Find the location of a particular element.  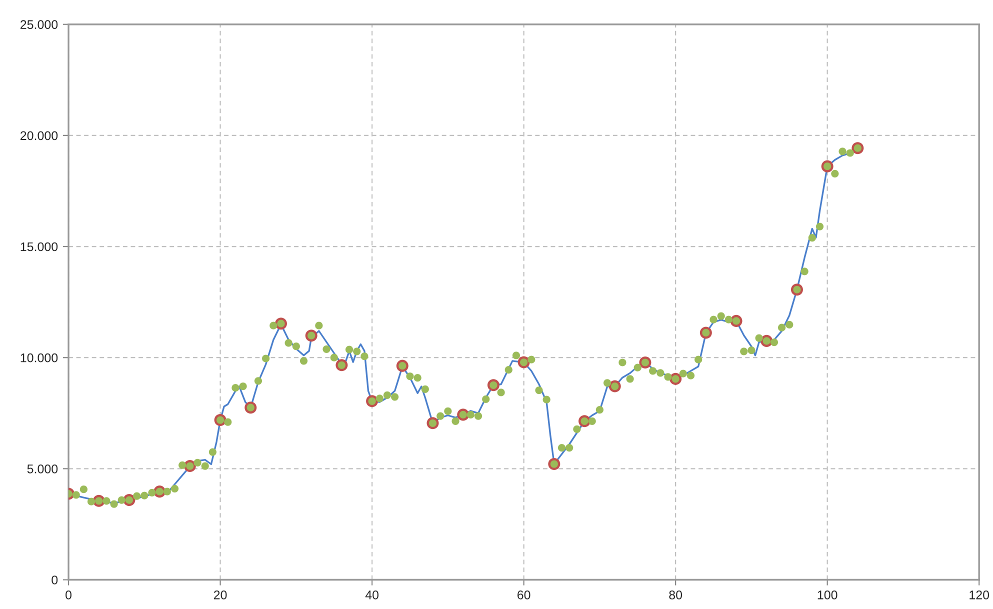

y-tick-label: 5.000 is located at coordinates (42, 469).